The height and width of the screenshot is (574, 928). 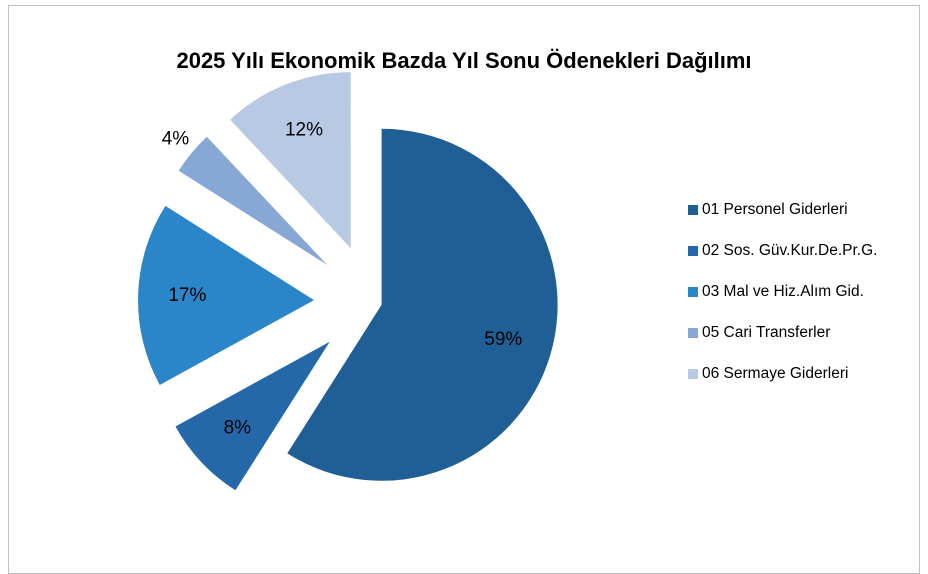 I want to click on legend-label: 05 Cari Transferler, so click(x=766, y=332).